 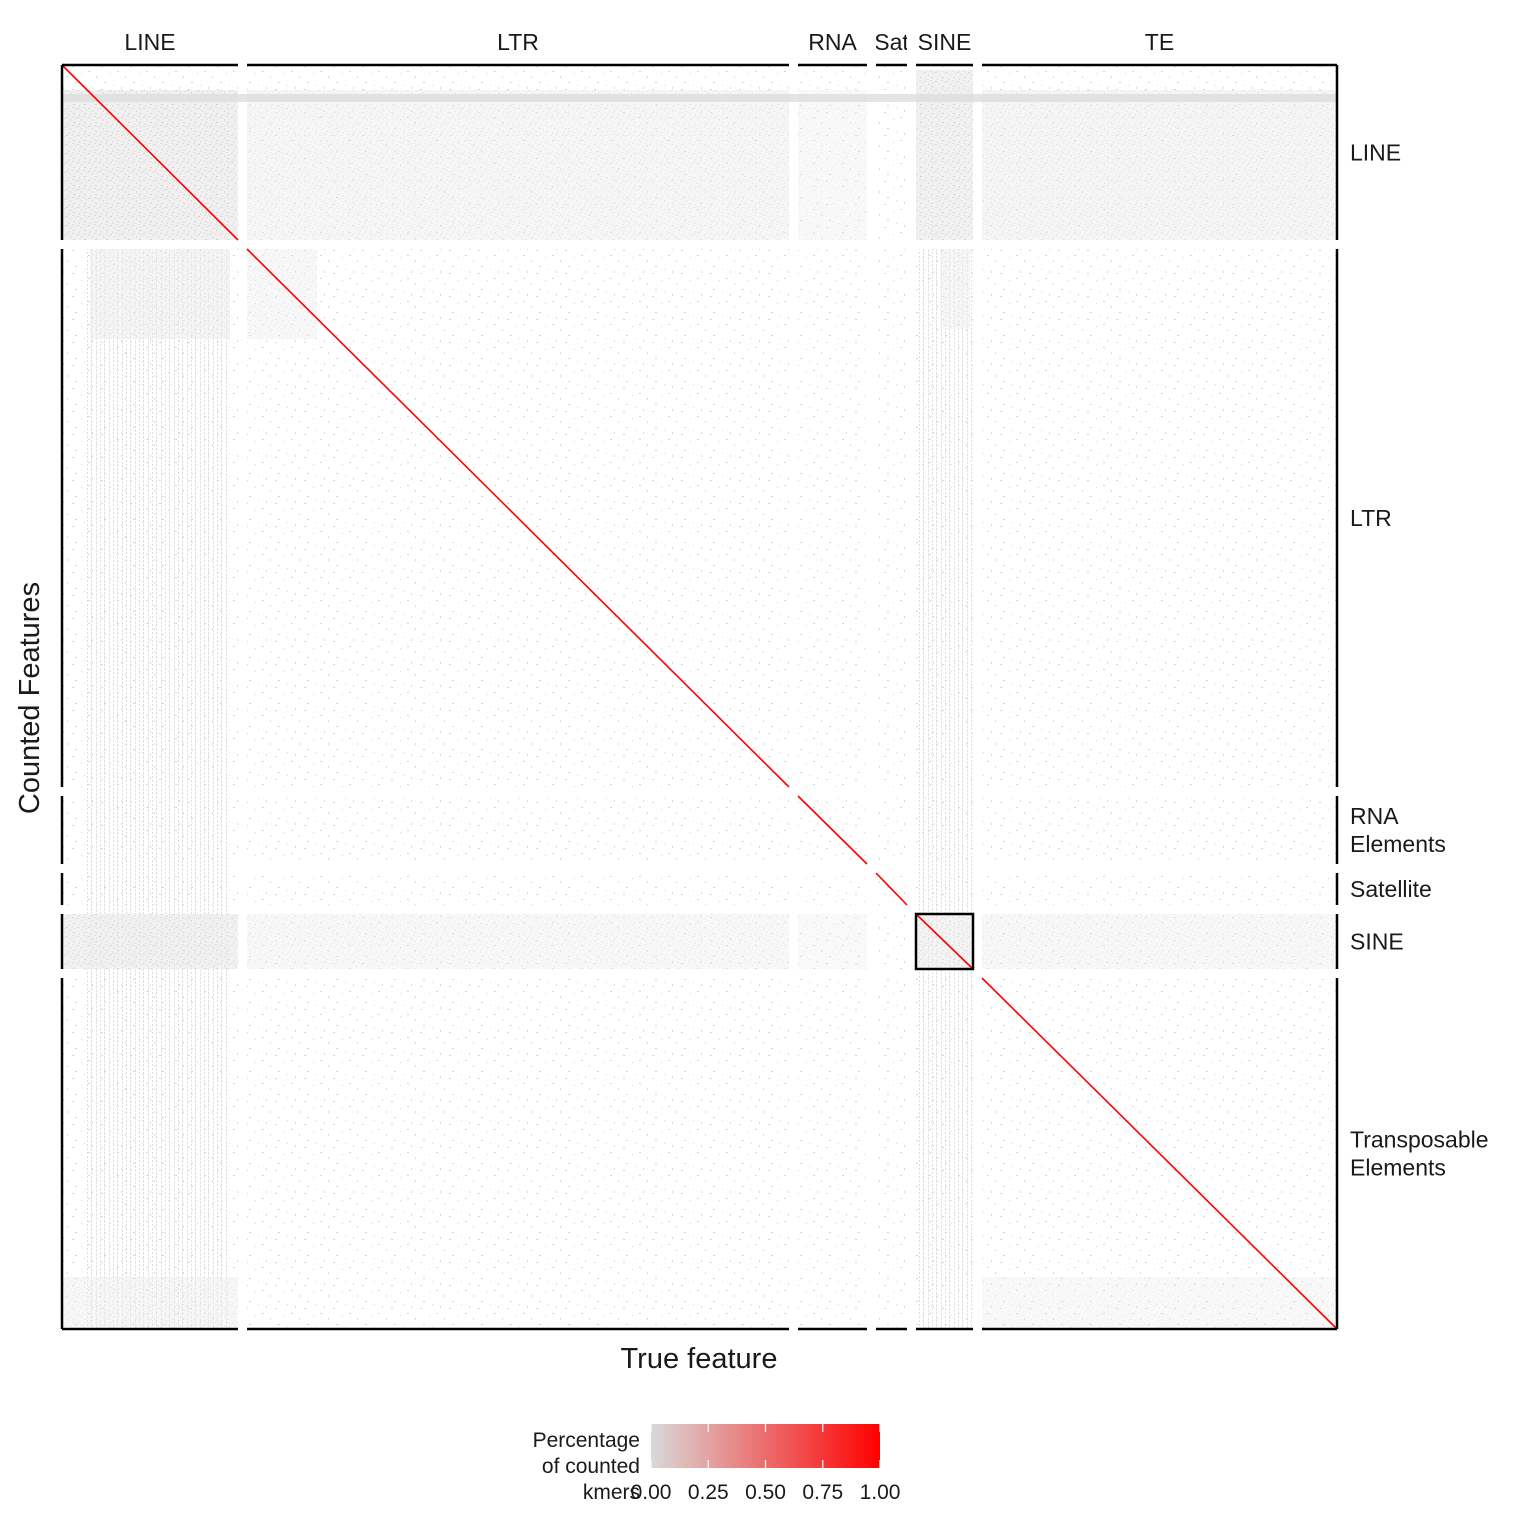 What do you see at coordinates (945, 42) in the screenshot?
I see `column-facet-label-sine: SINE` at bounding box center [945, 42].